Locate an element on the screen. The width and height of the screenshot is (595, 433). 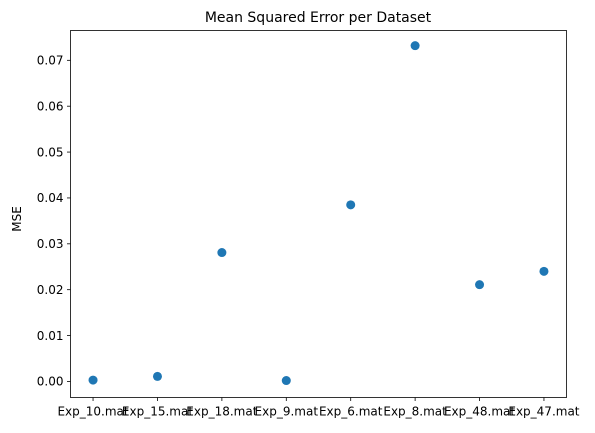
y-tick-label: 0.00 is located at coordinates (50, 382).